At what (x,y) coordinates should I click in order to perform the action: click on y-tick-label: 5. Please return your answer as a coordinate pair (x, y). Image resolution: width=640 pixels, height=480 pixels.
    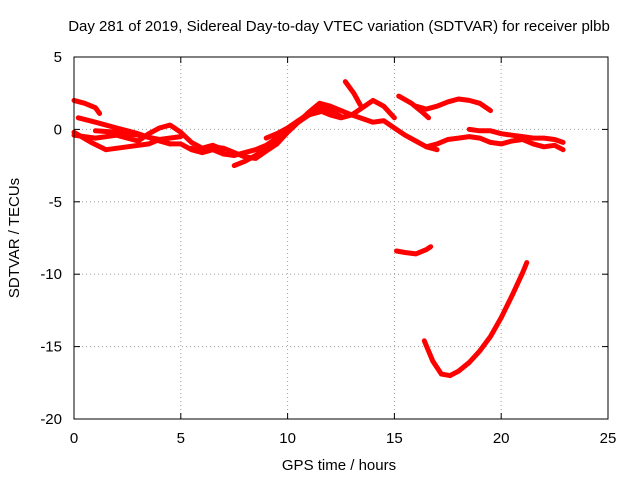
    Looking at the image, I should click on (58, 57).